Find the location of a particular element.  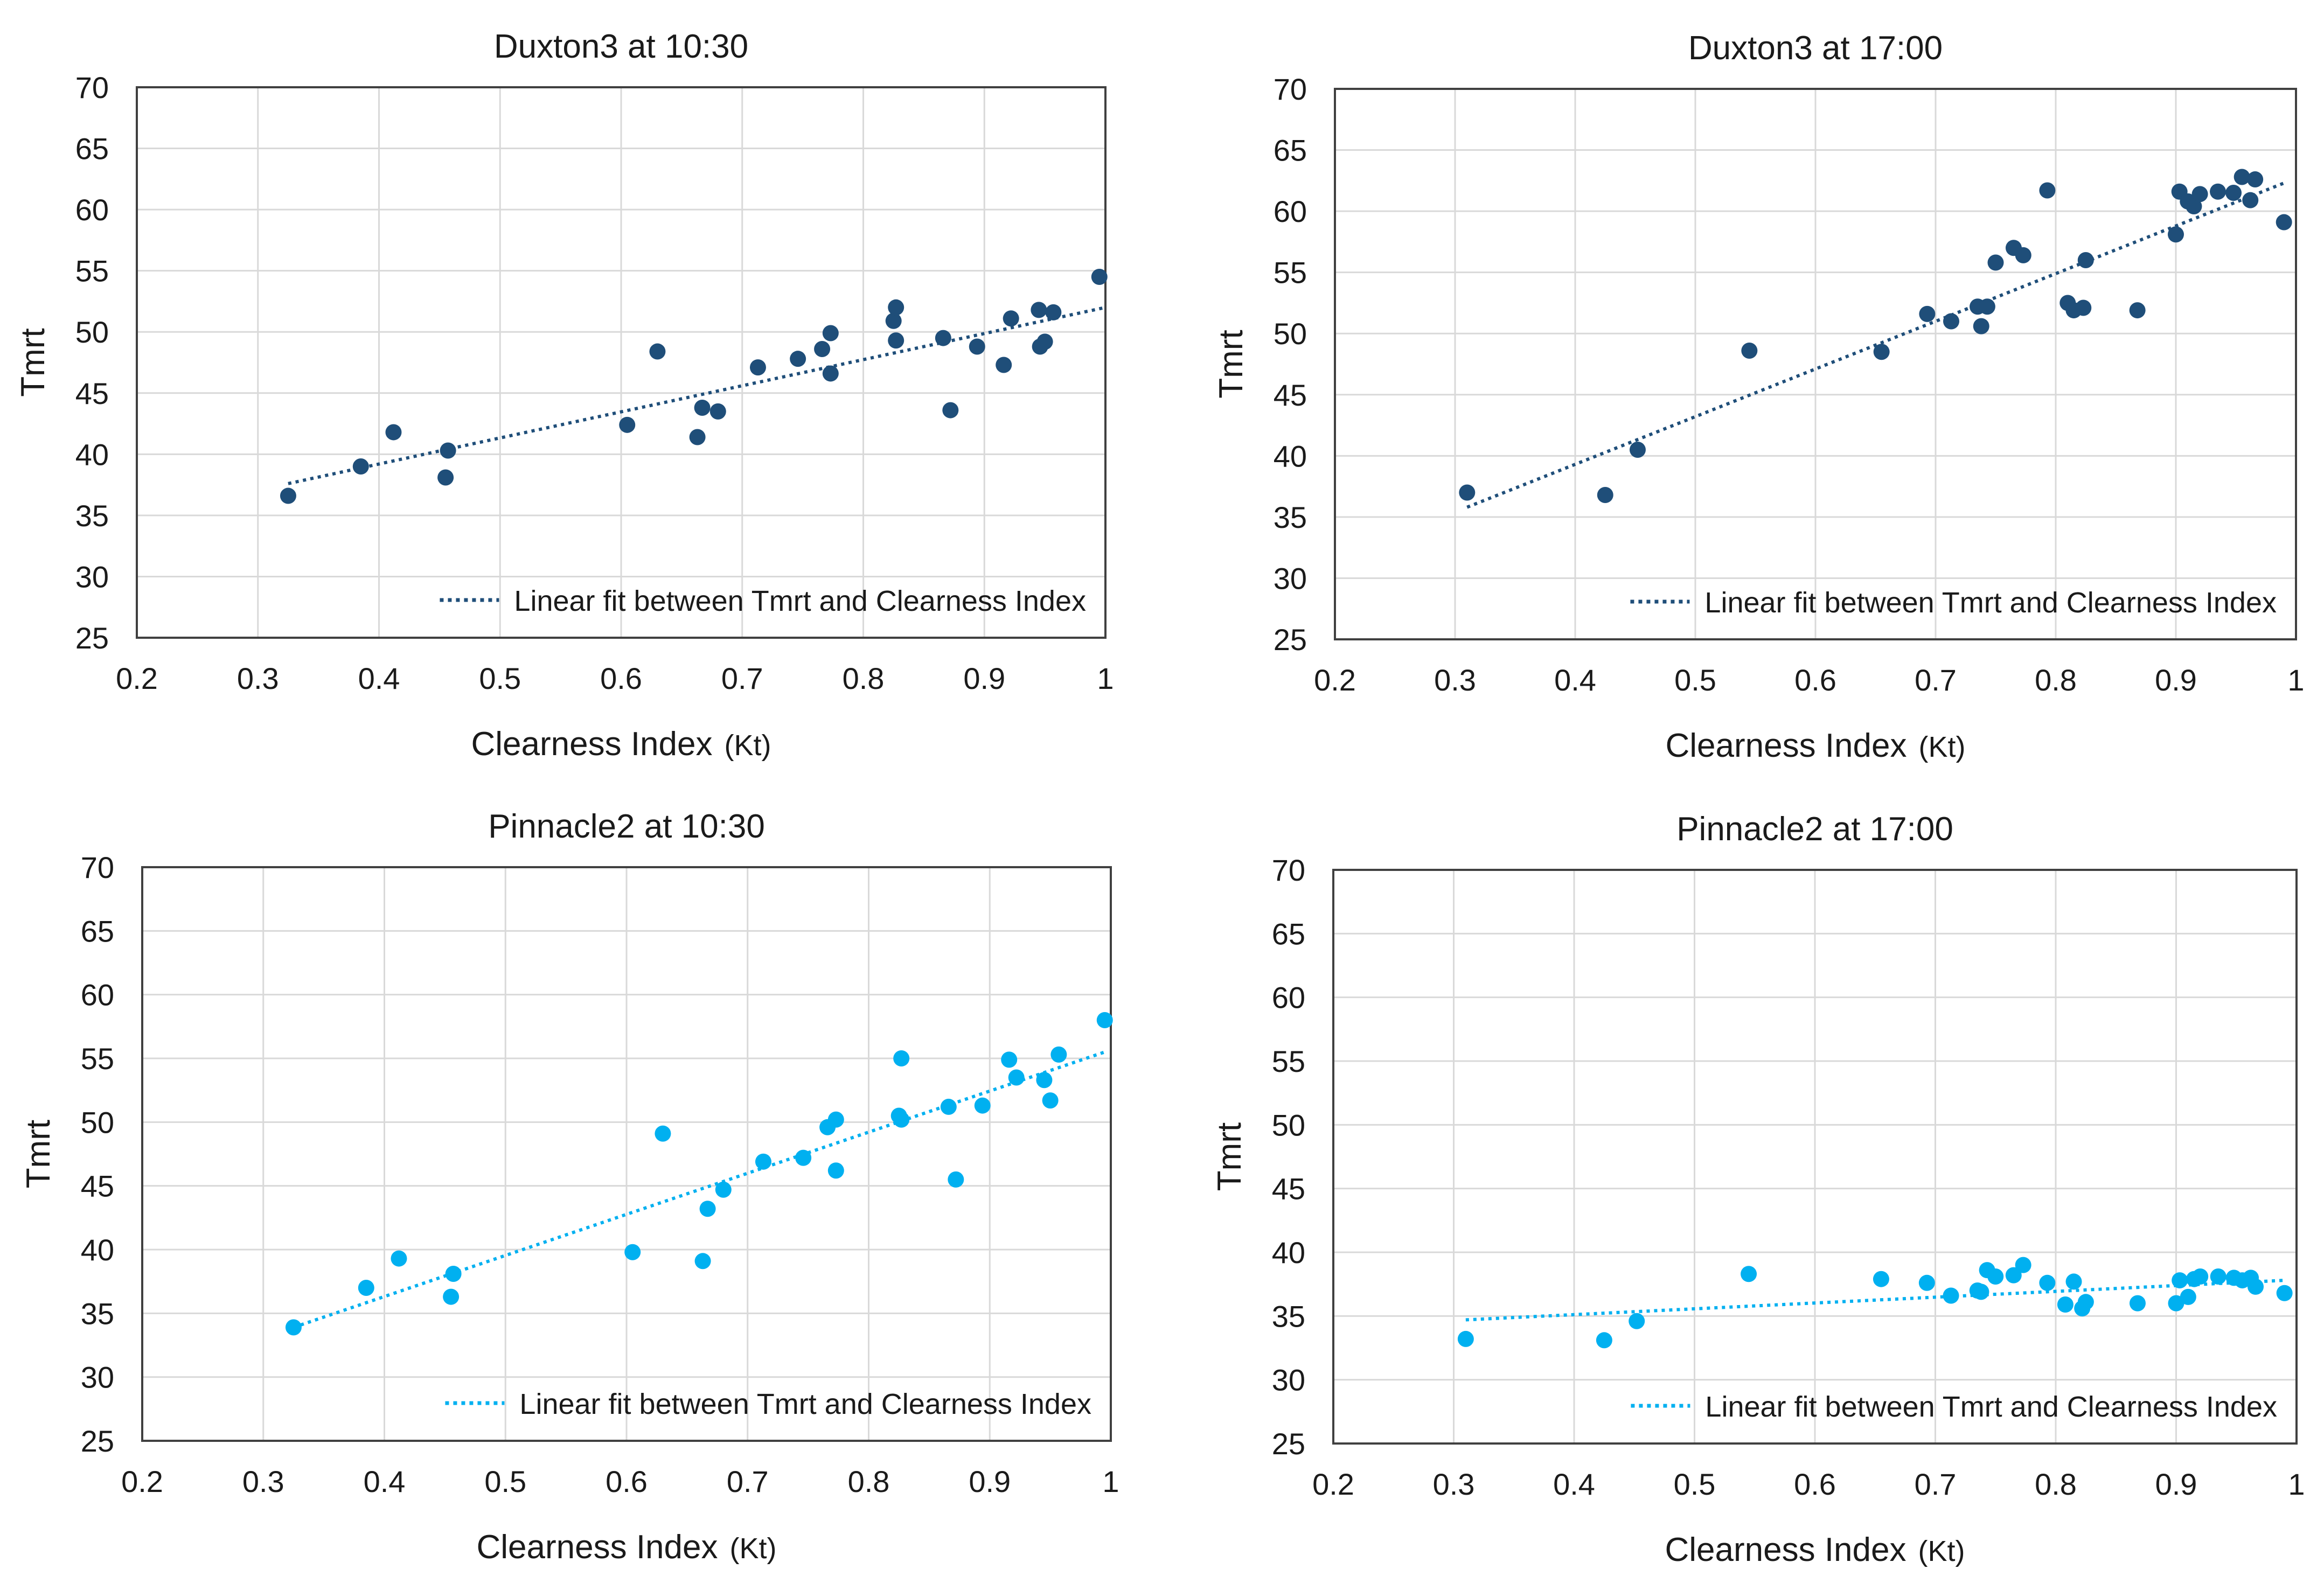

plot-frame is located at coordinates (1816, 364).